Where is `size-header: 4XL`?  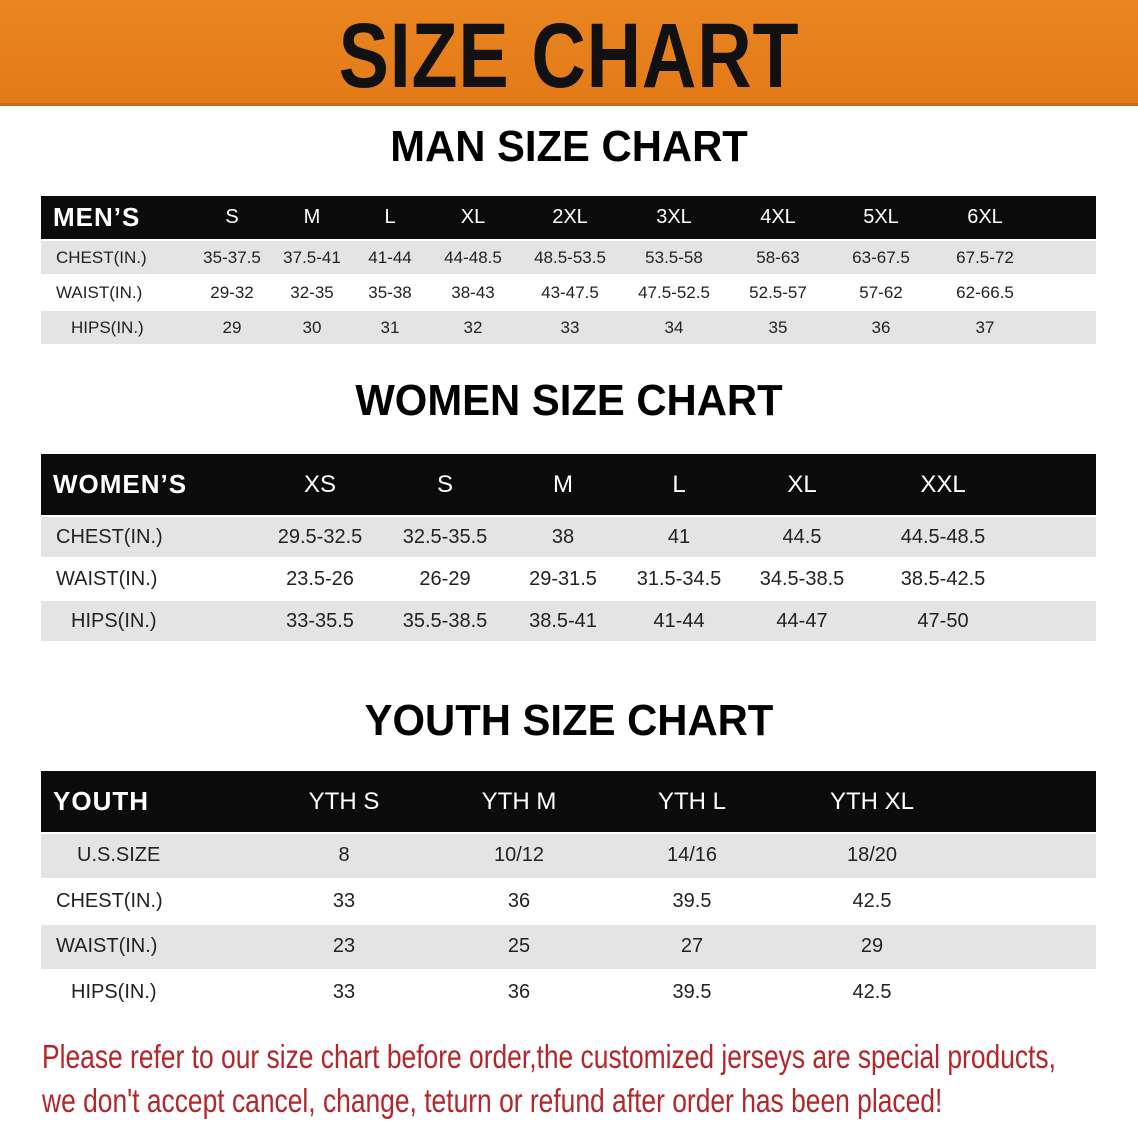
size-header: 4XL is located at coordinates (778, 217).